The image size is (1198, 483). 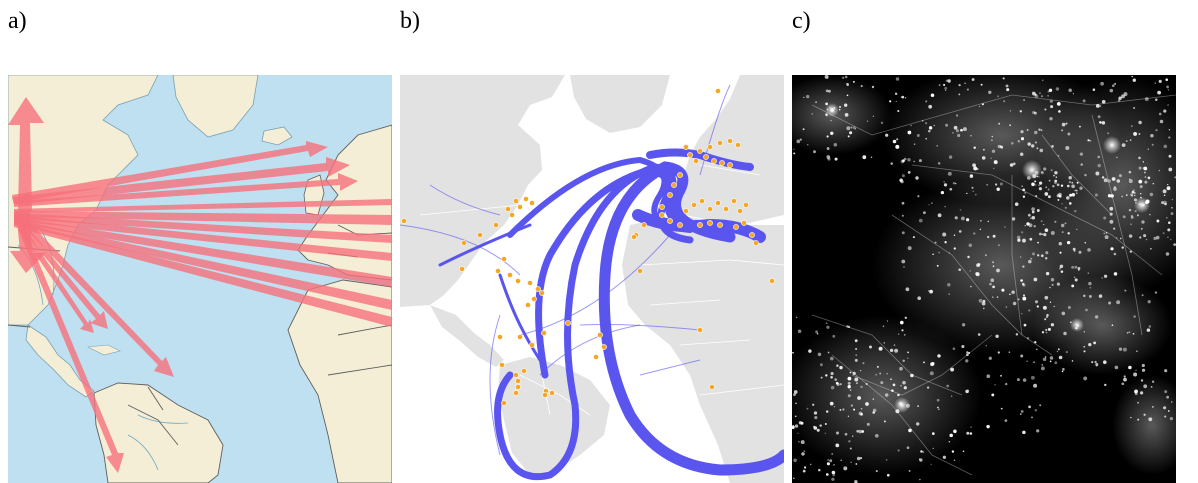 I want to click on panel-b-label: b), so click(x=410, y=21).